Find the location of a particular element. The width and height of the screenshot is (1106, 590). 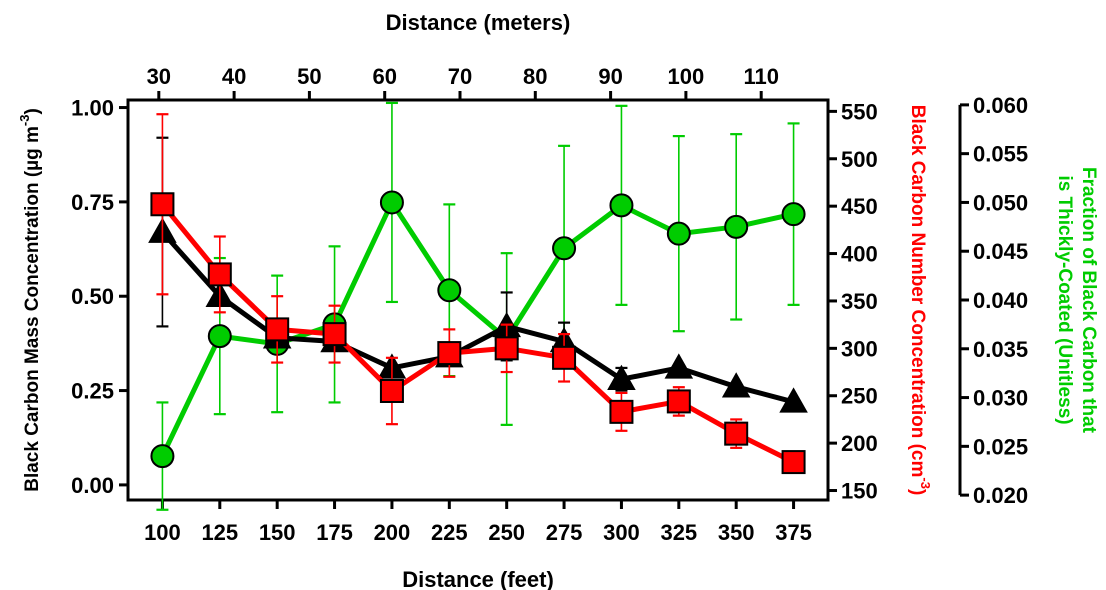

x-top-tick-label: 30 is located at coordinates (159, 76).